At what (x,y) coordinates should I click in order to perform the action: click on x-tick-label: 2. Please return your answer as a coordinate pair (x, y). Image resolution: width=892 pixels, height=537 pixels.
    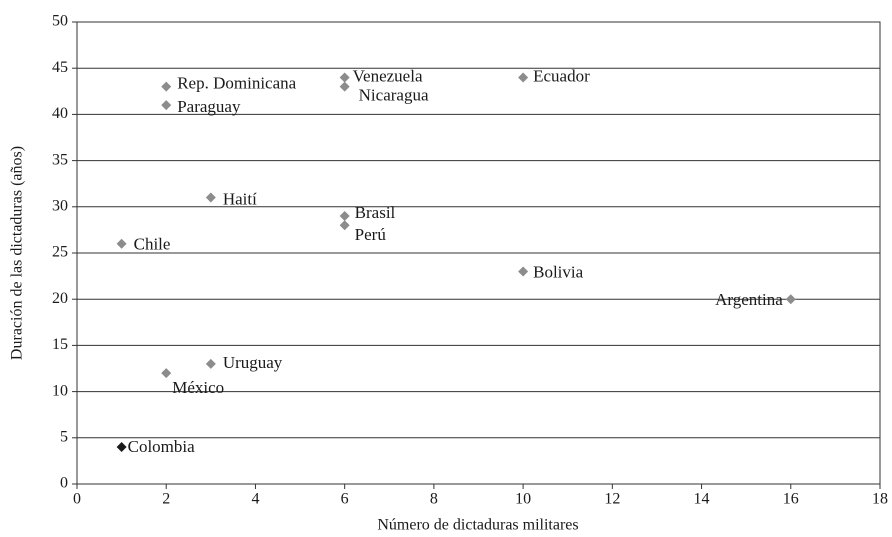
    Looking at the image, I should click on (166, 499).